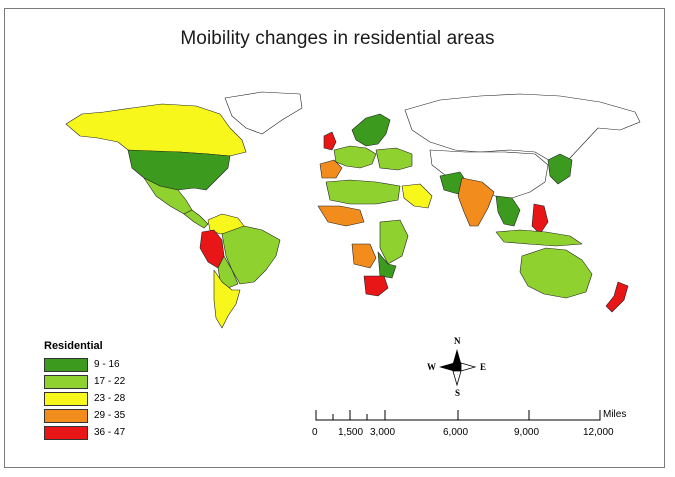 The image size is (675, 477). What do you see at coordinates (394, 159) in the screenshot?
I see `region-eastern-europe` at bounding box center [394, 159].